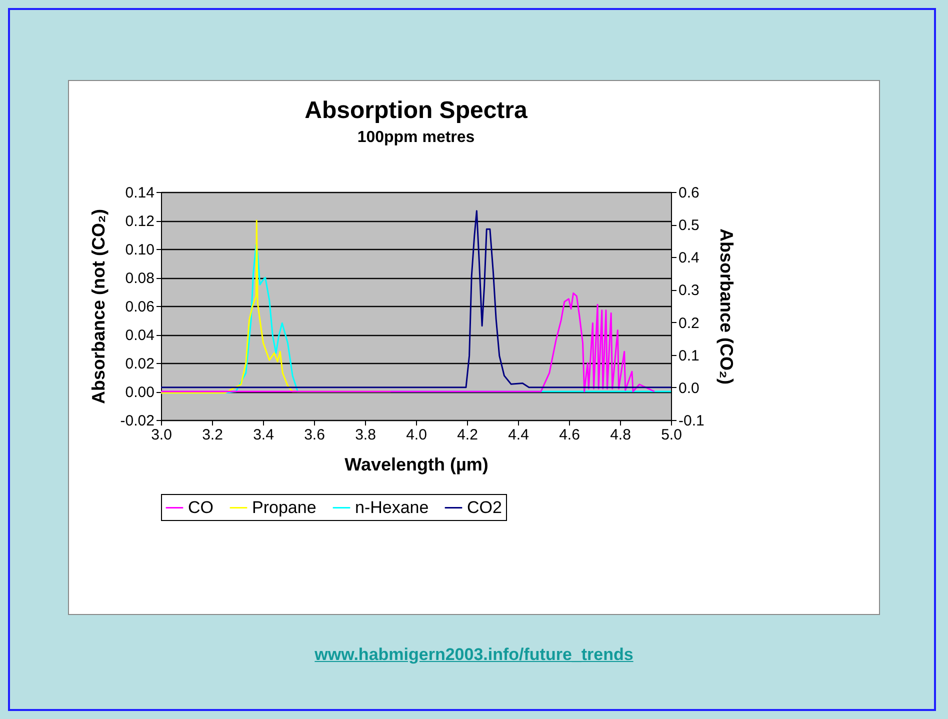 The image size is (948, 719). Describe the element at coordinates (569, 435) in the screenshot. I see `x-tick-label: 4.6` at that location.